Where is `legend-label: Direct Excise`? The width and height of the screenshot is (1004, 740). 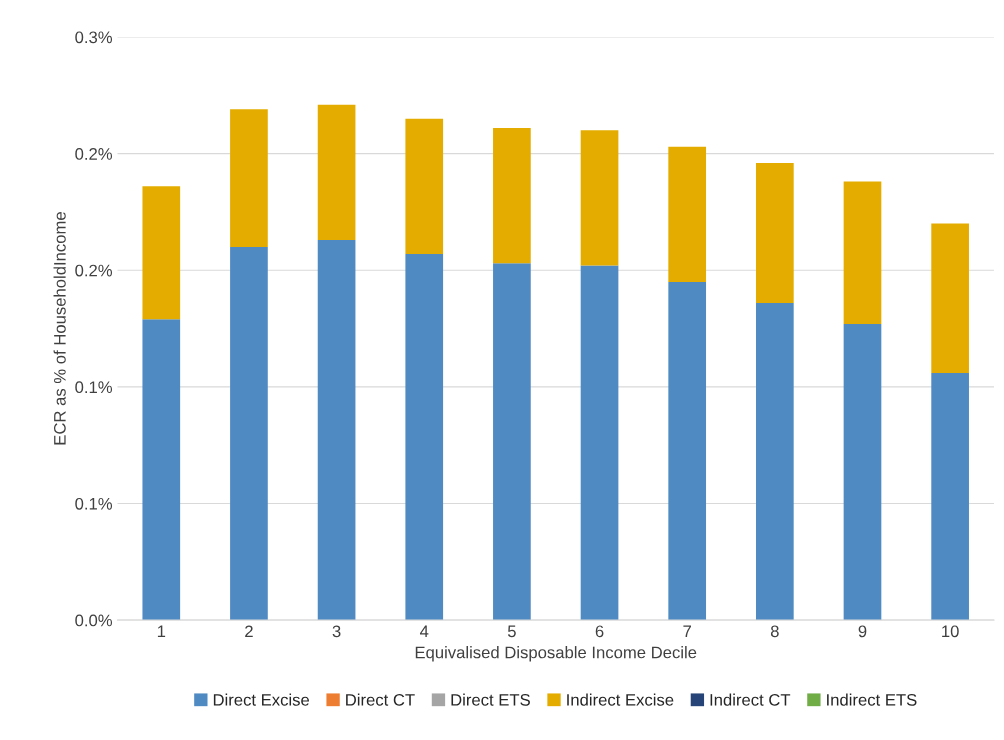 legend-label: Direct Excise is located at coordinates (261, 699).